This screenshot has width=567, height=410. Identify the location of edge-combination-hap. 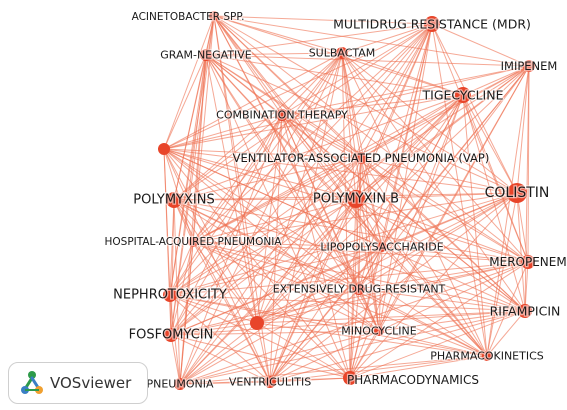
(237, 178).